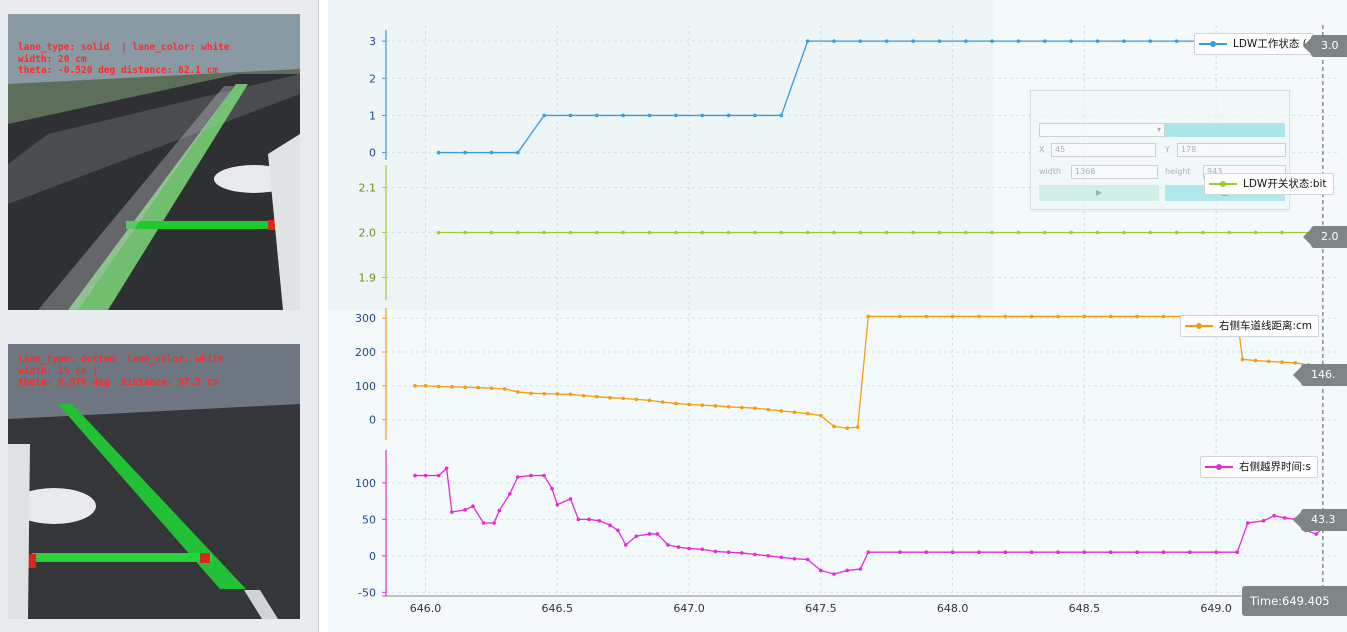 The image size is (1347, 632). I want to click on y-tick-label: 100, so click(365, 386).